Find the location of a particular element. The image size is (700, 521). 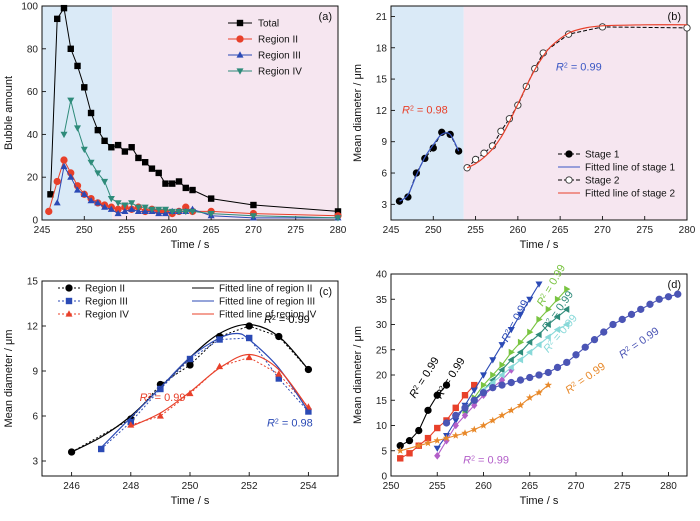

fitted-line is located at coordinates (429, 167).